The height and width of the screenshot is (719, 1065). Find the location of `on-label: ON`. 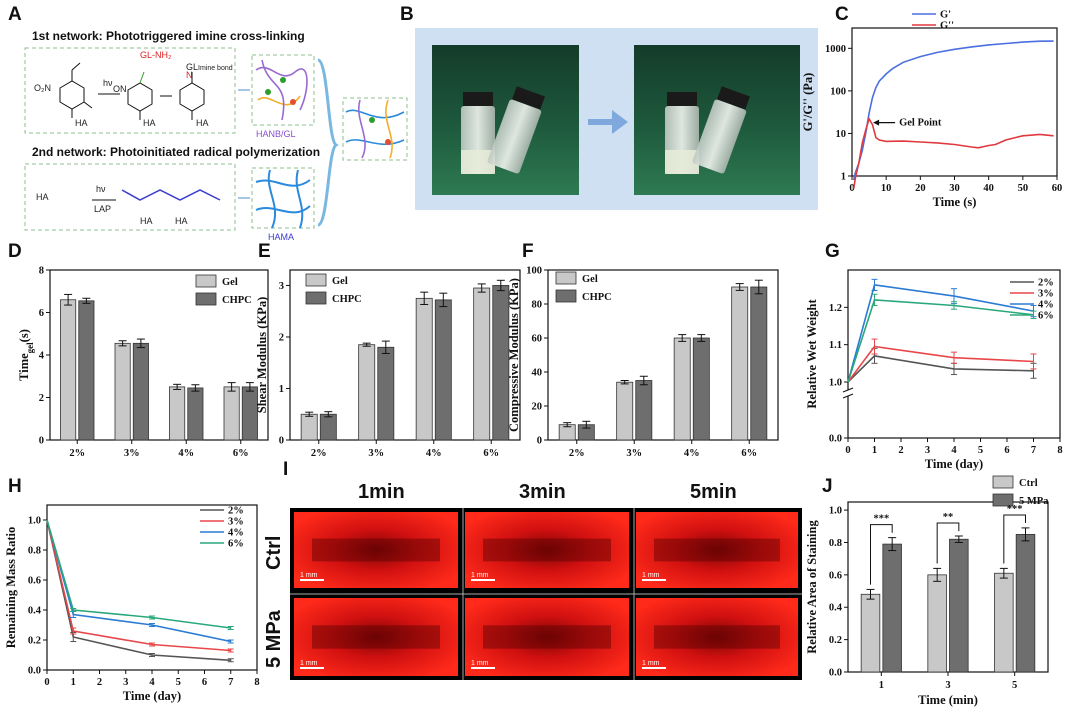

on-label: ON is located at coordinates (120, 89).